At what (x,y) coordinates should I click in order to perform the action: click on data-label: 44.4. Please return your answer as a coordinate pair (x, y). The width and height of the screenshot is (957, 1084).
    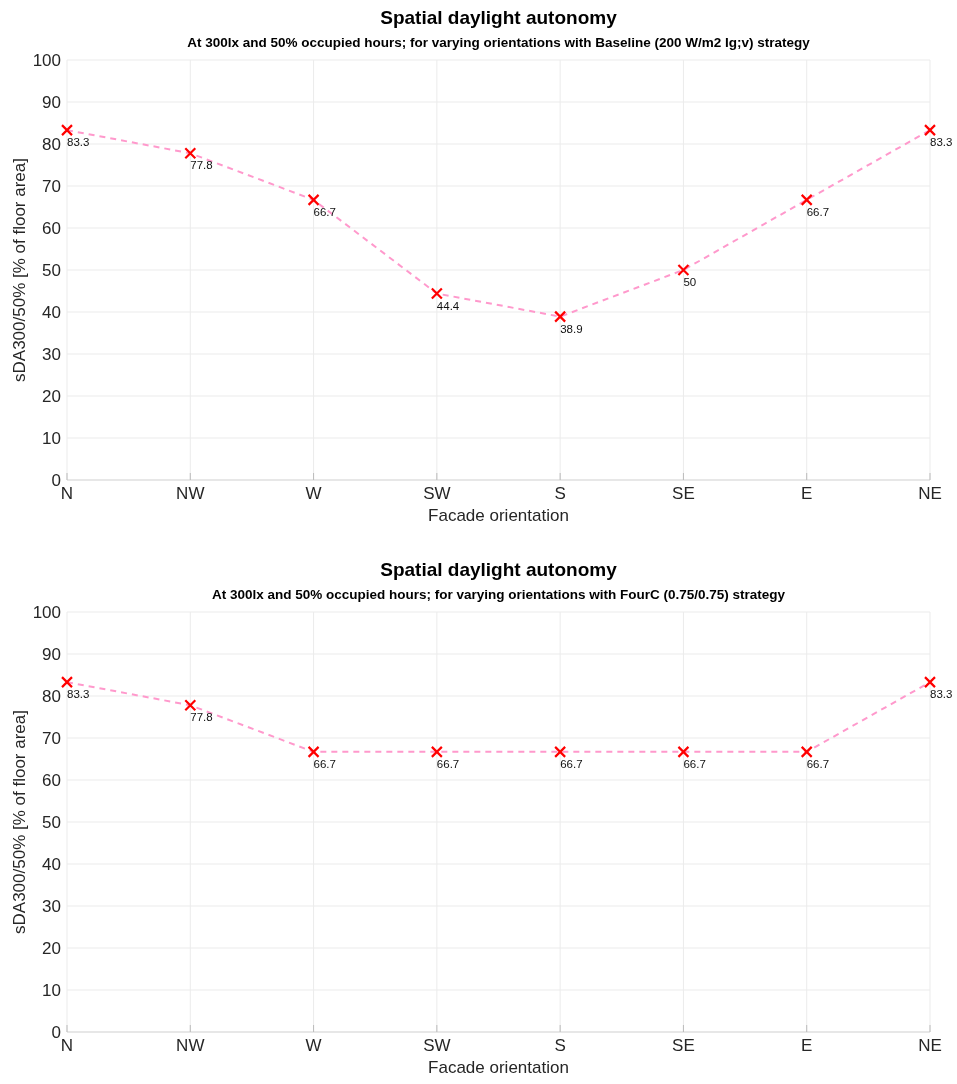
    Looking at the image, I should click on (448, 305).